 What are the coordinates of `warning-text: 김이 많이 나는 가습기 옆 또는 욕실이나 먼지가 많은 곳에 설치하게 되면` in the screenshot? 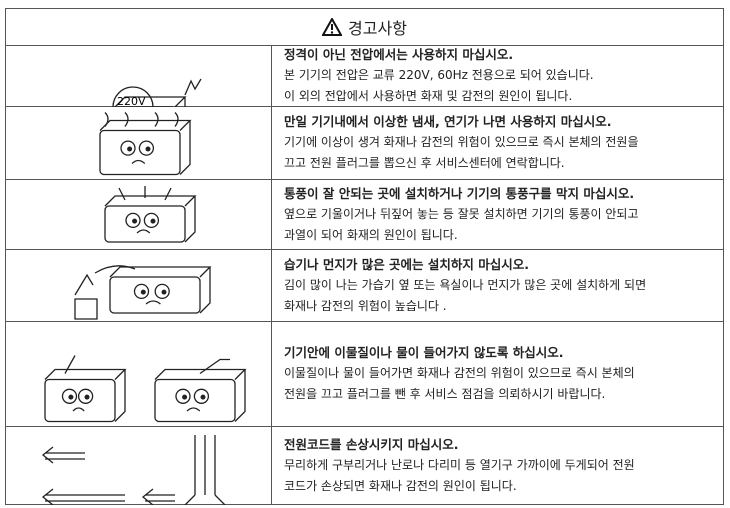 It's located at (465, 284).